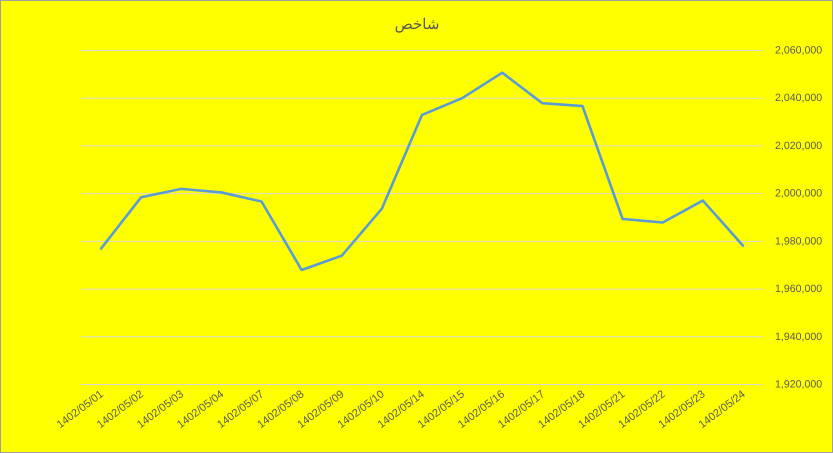 The width and height of the screenshot is (833, 453). Describe the element at coordinates (798, 194) in the screenshot. I see `y-tick-label: 2,000,000` at that location.